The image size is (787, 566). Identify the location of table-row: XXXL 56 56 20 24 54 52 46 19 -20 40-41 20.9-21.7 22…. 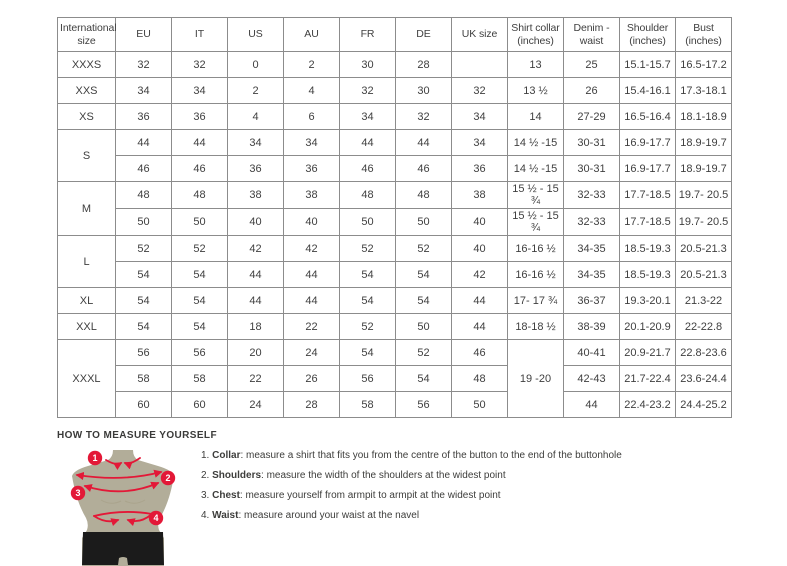
(394, 378).